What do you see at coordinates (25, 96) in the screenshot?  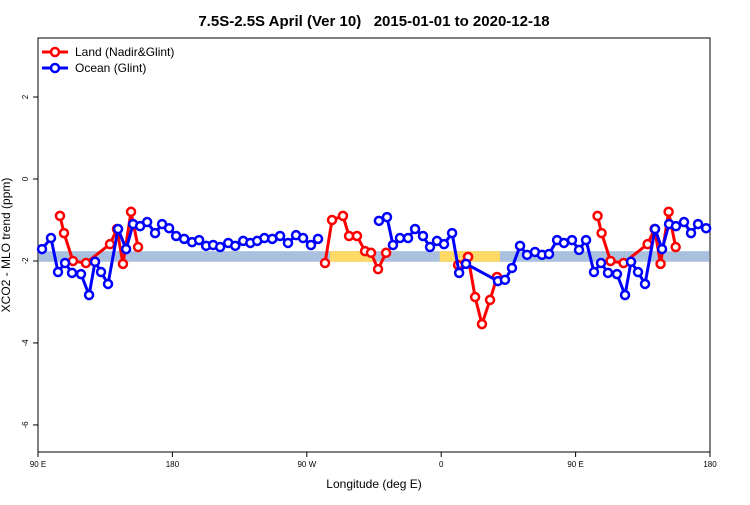 I see `y-tick-label: 2` at bounding box center [25, 96].